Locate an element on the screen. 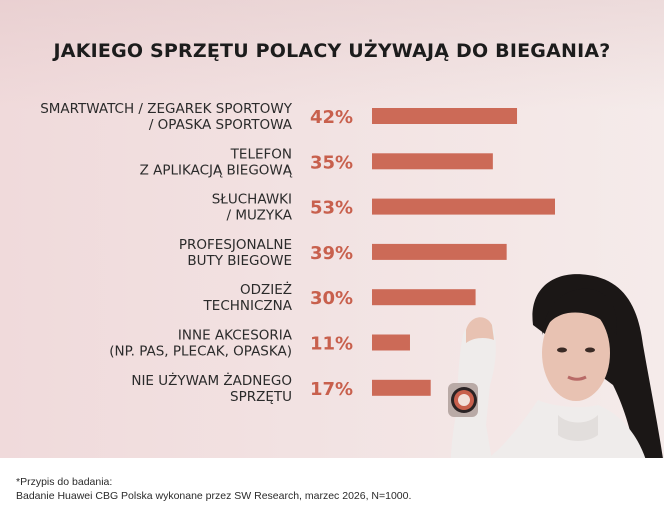 The height and width of the screenshot is (522, 664). value-label: 53% is located at coordinates (331, 208).